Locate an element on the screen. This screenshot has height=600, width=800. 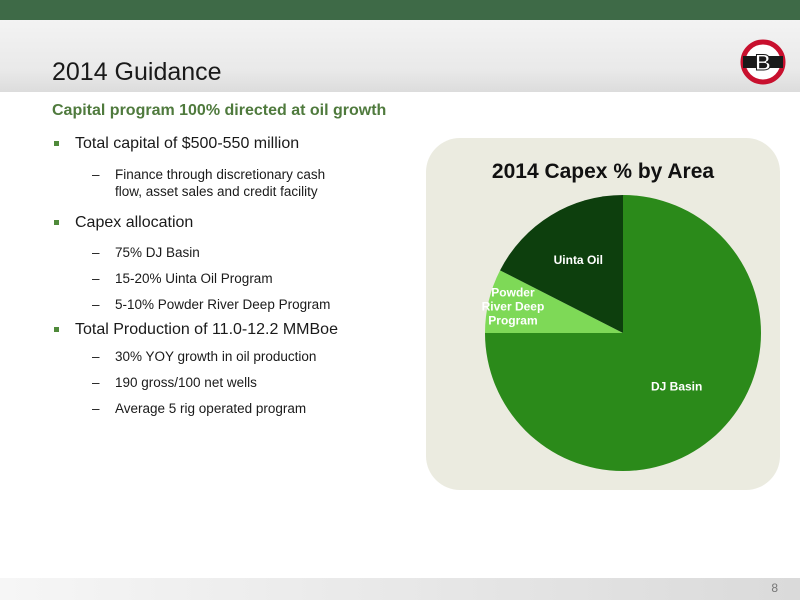
sub-bullet-item: – 5-10% Powder River Deep Program is located at coordinates (237, 304).